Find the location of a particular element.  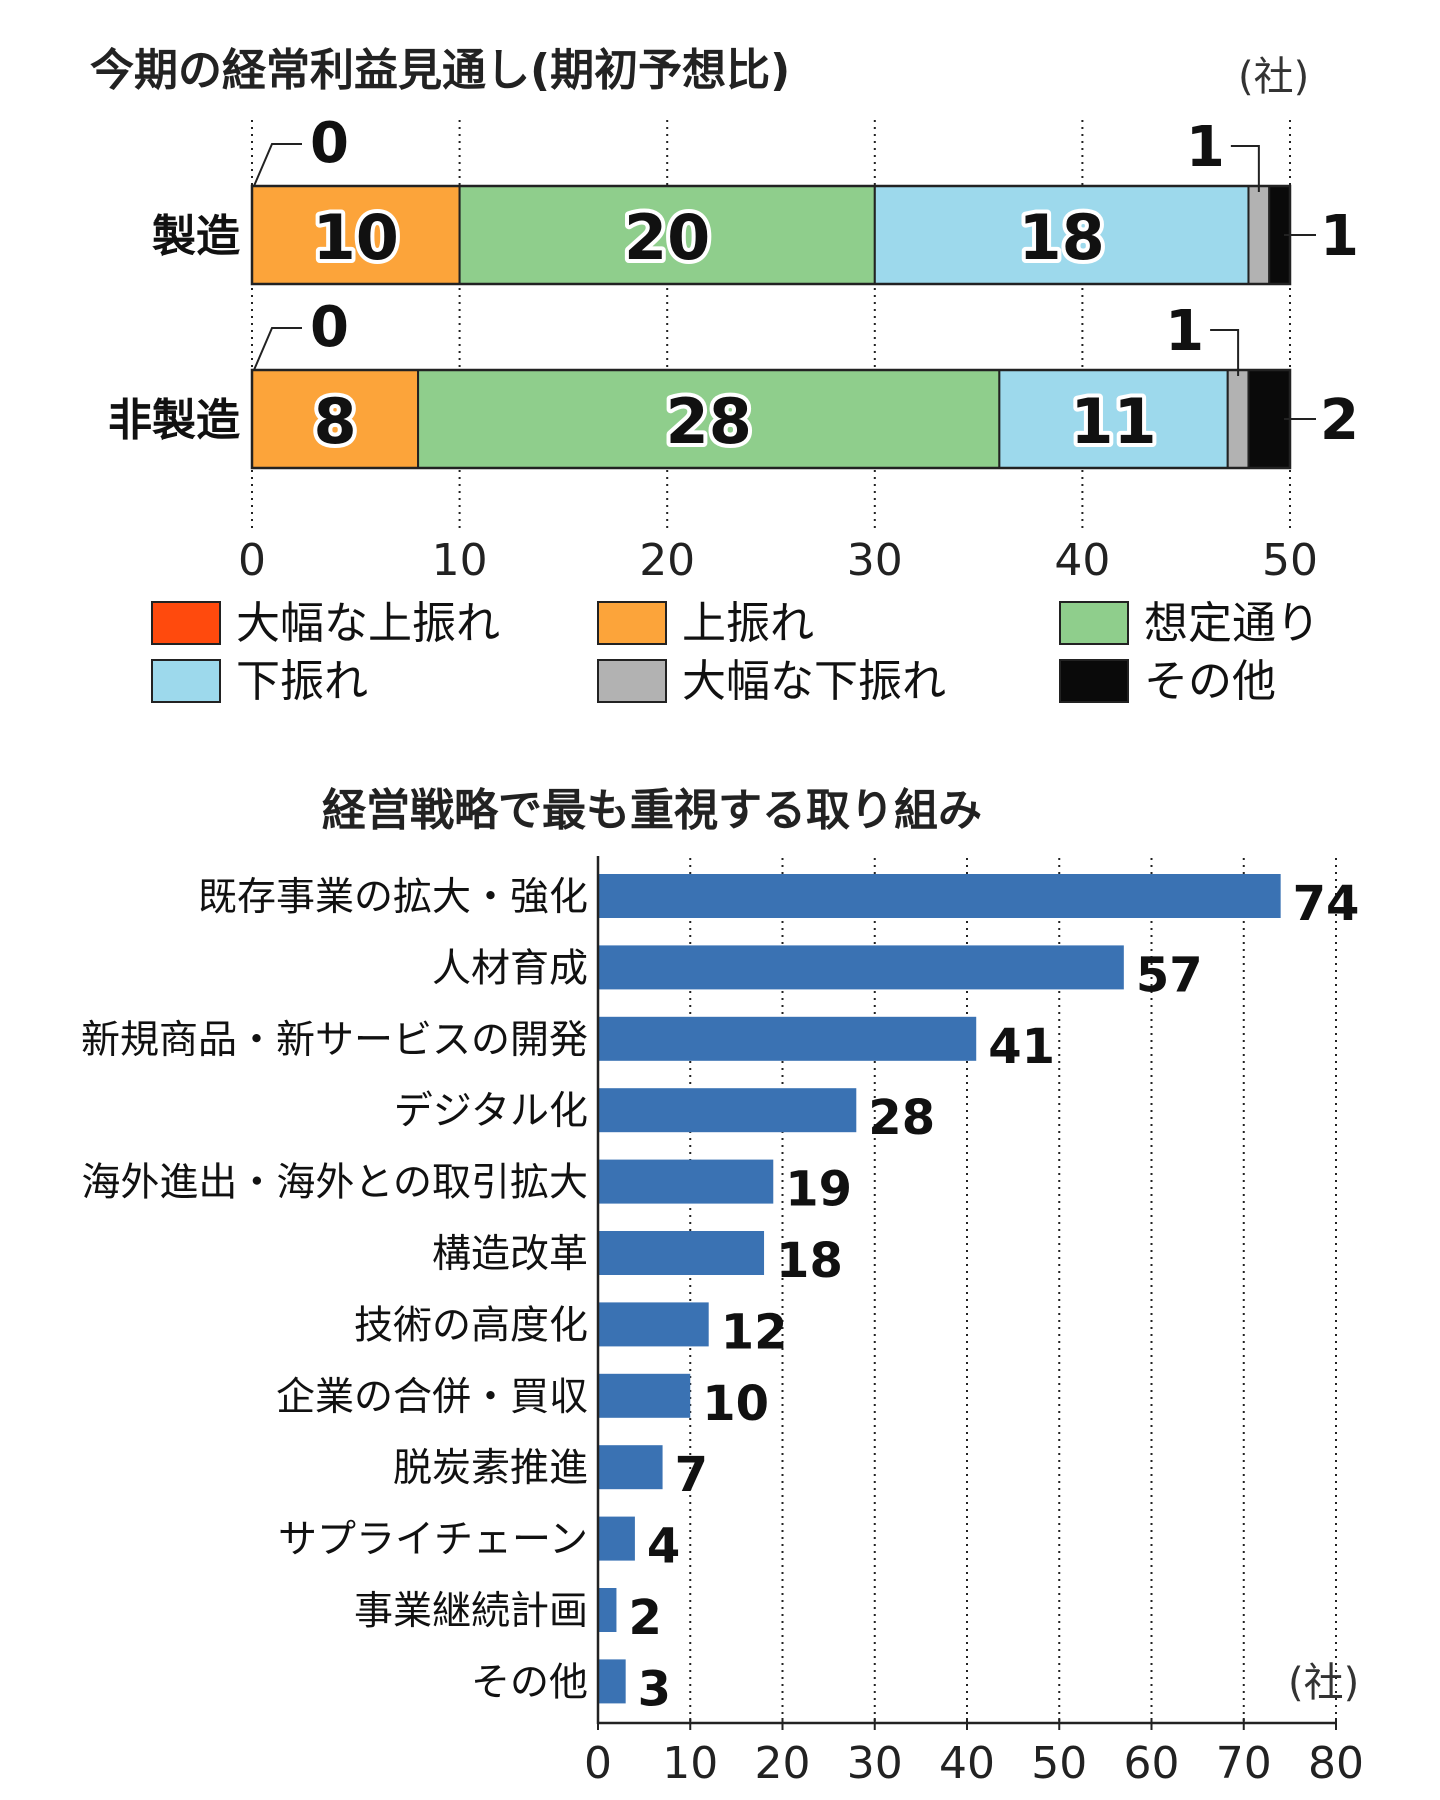

chart1-x-tick-label: 30 is located at coordinates (875, 560).